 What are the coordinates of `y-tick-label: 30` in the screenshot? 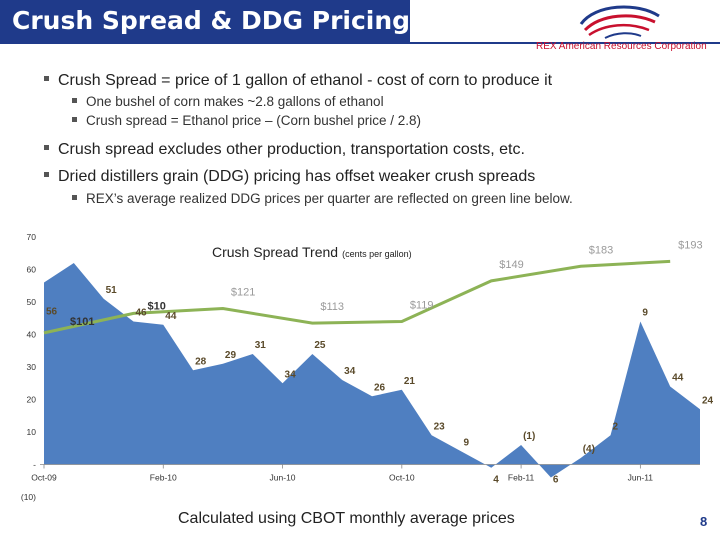 It's located at (32, 367).